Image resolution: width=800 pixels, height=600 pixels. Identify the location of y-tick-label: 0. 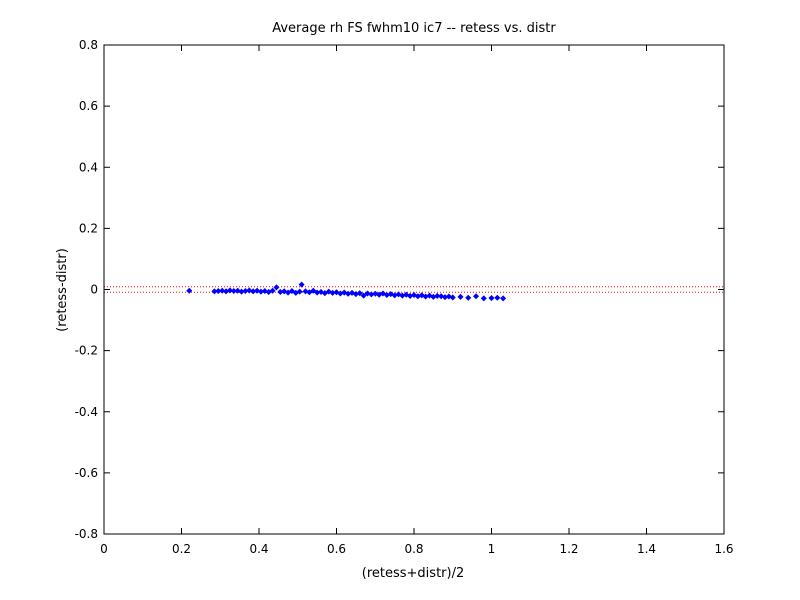
(94, 290).